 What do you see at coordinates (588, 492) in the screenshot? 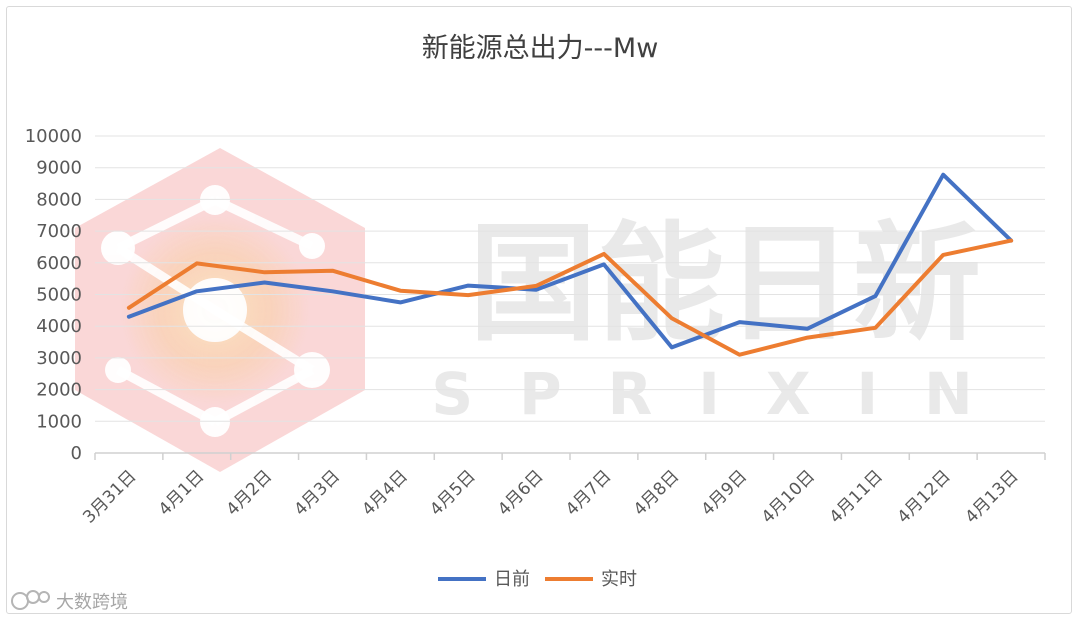
I see `x-tick-label: 4月7日` at bounding box center [588, 492].